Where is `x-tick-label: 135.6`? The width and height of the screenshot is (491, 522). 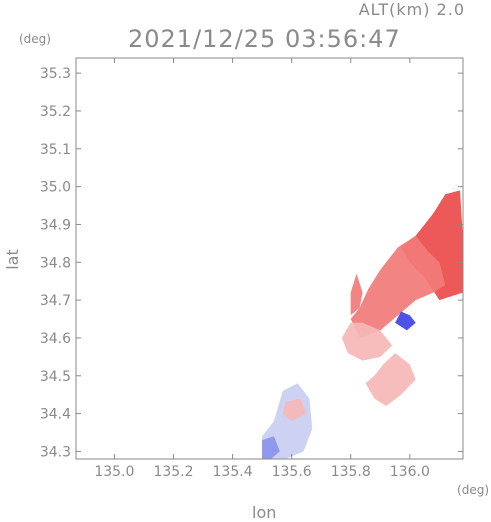 x-tick-label: 135.6 is located at coordinates (292, 472).